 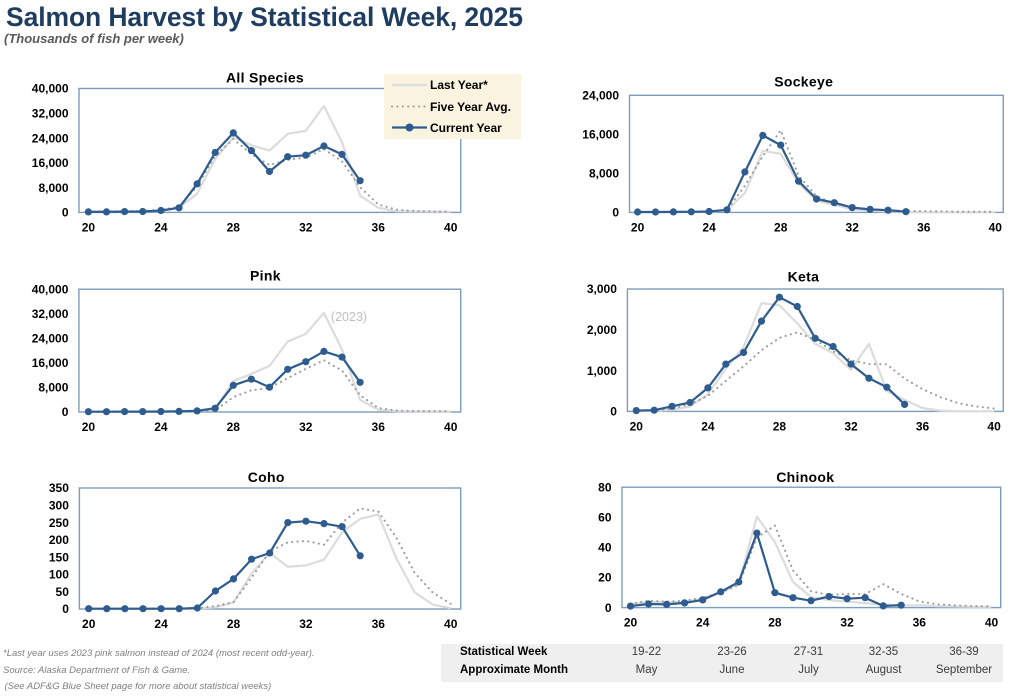 I want to click on svg-text: All Species, so click(x=265, y=77).